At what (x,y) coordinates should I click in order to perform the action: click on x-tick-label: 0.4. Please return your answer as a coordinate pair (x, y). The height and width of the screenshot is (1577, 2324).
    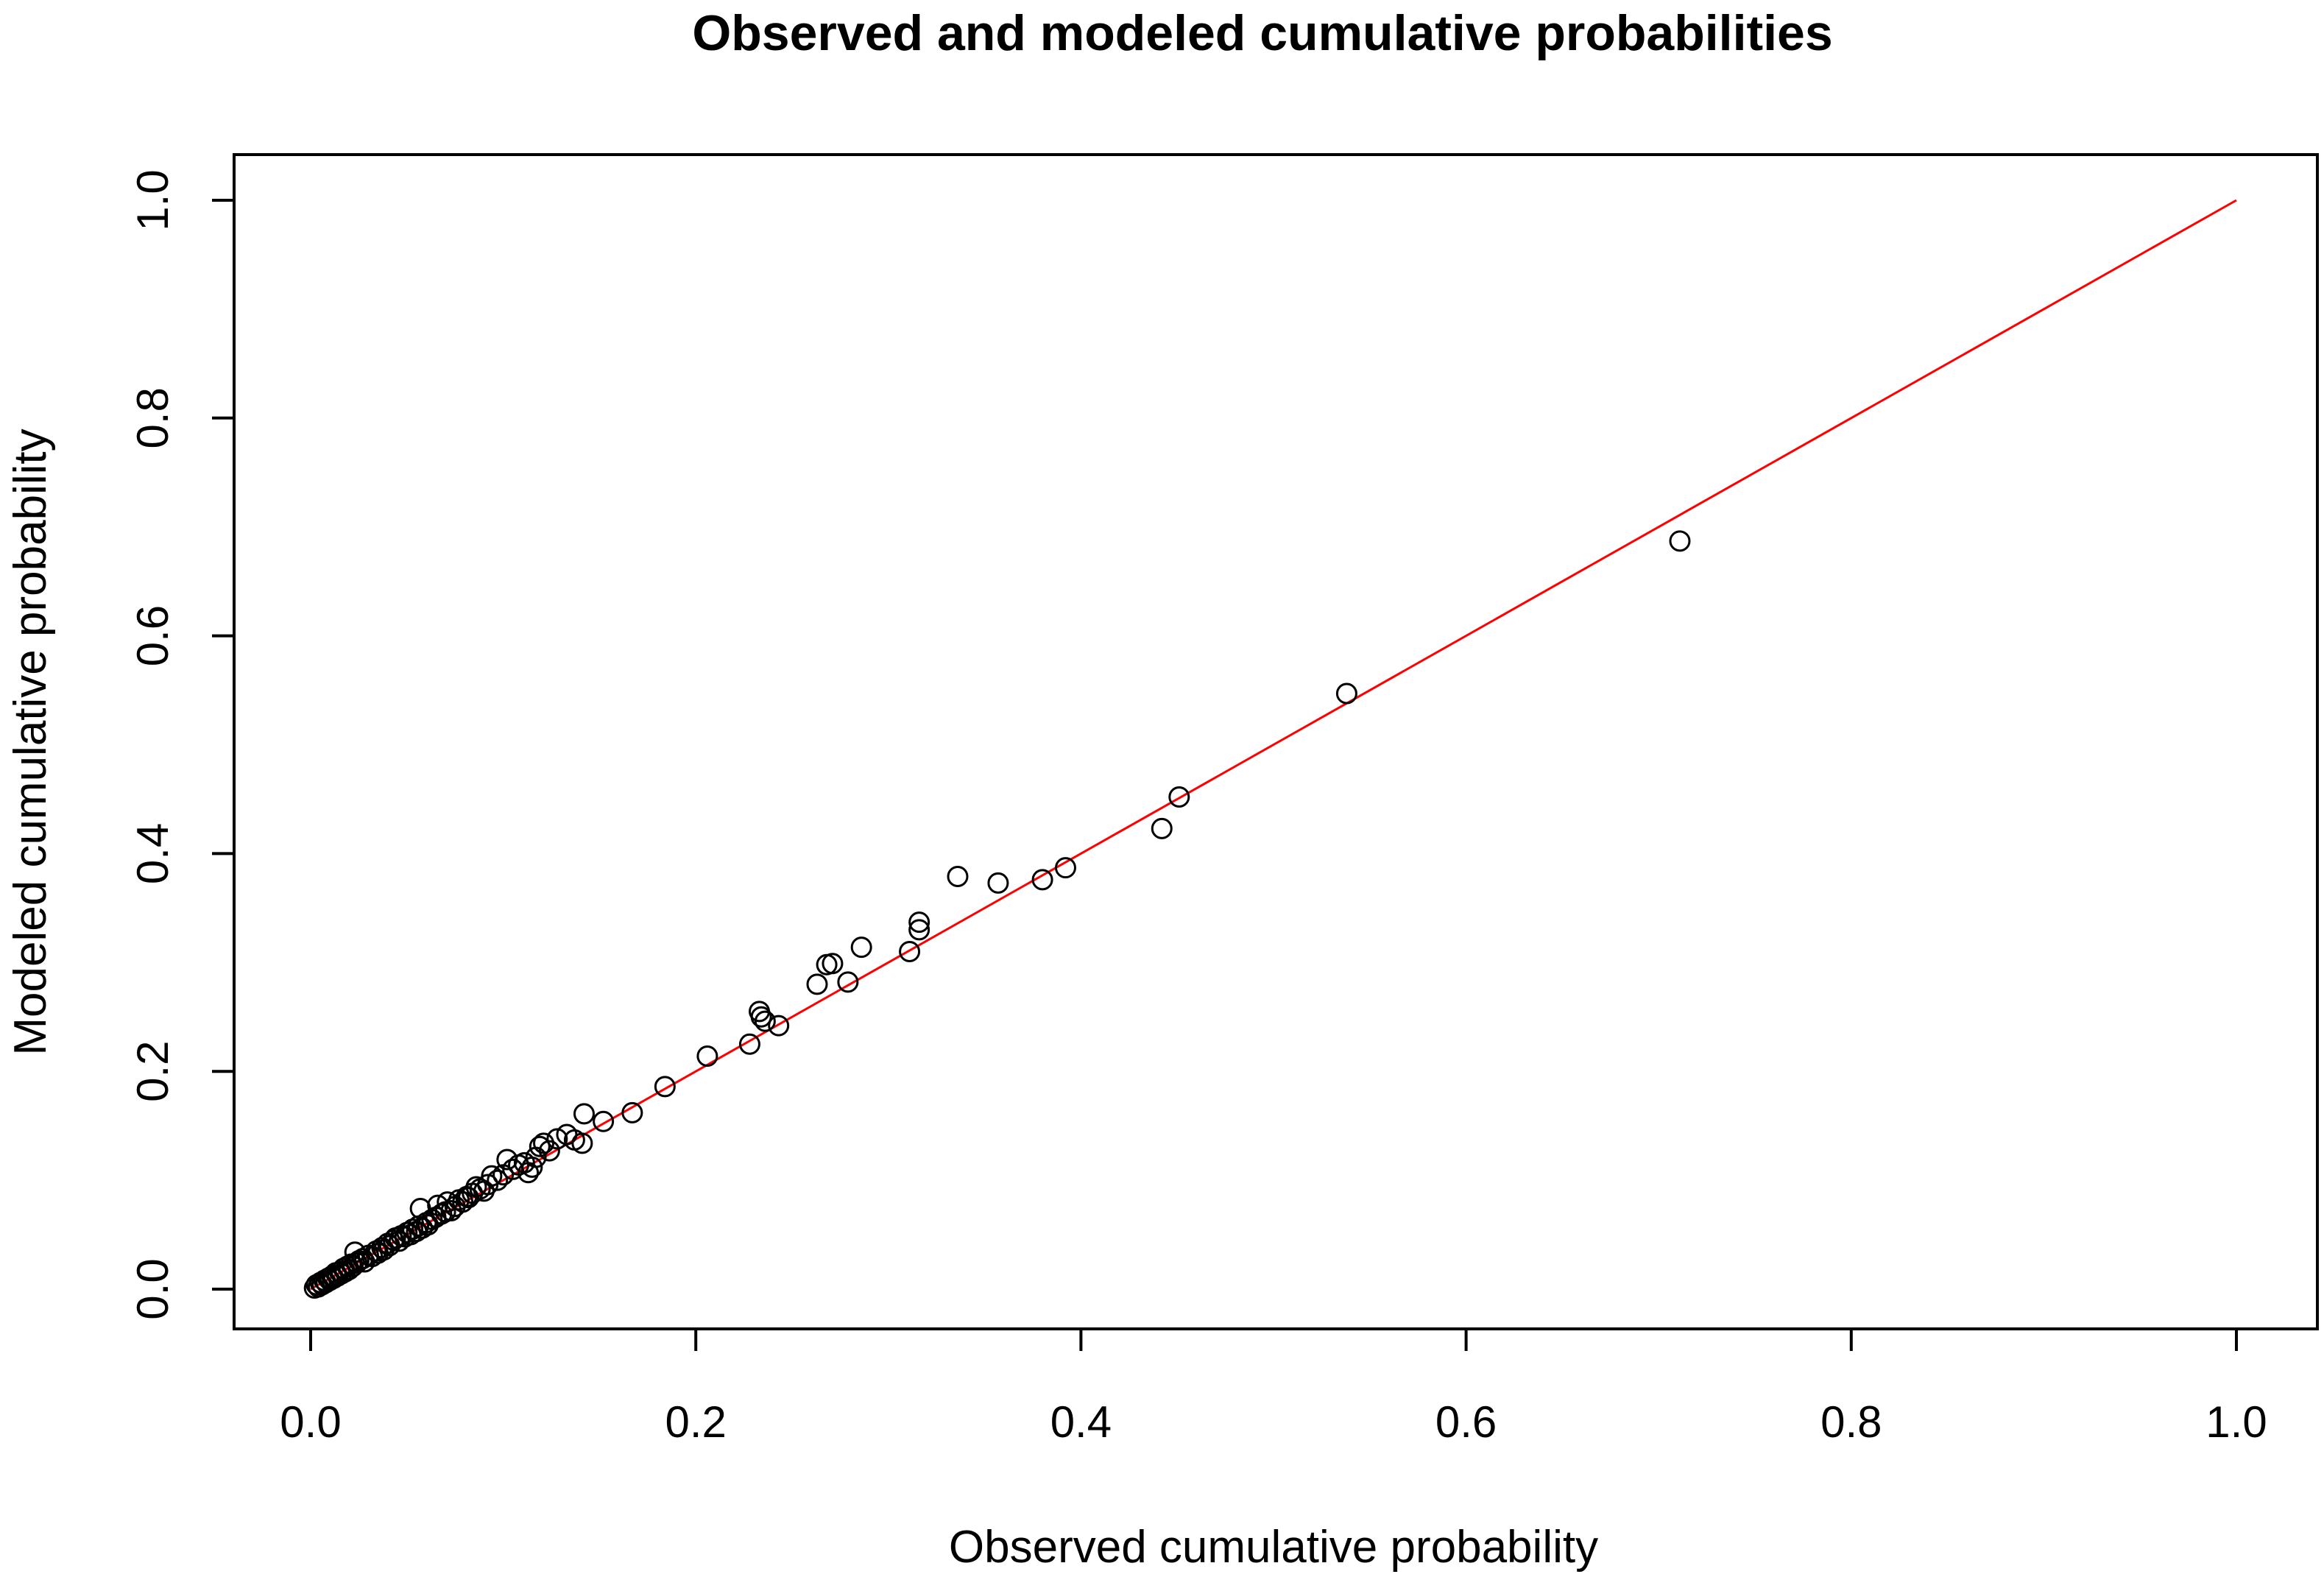
    Looking at the image, I should click on (1081, 1422).